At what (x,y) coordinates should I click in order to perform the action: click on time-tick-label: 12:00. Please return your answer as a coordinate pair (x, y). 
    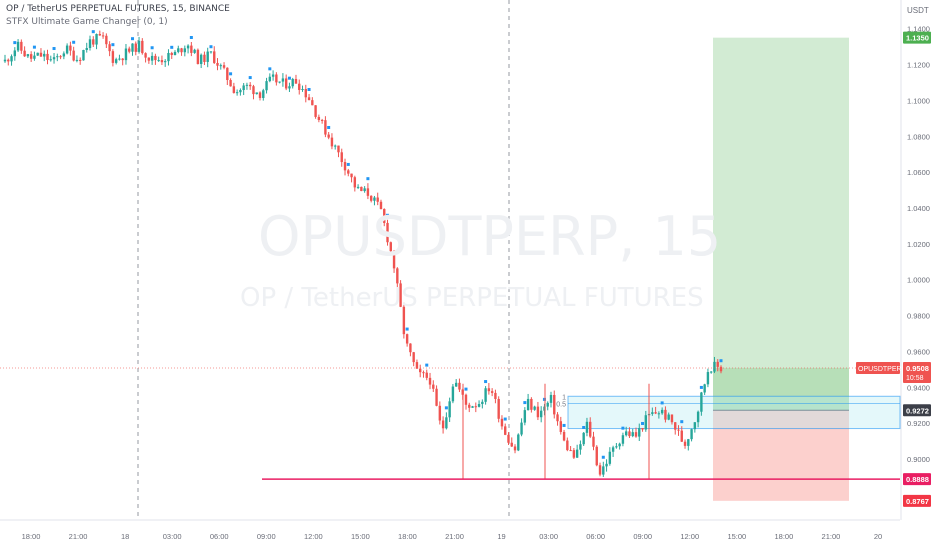
    Looking at the image, I should click on (313, 536).